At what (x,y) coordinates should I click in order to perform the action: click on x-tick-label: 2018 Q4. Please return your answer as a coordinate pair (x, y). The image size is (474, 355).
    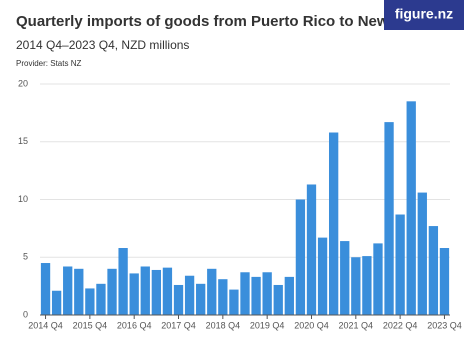
    Looking at the image, I should click on (223, 325).